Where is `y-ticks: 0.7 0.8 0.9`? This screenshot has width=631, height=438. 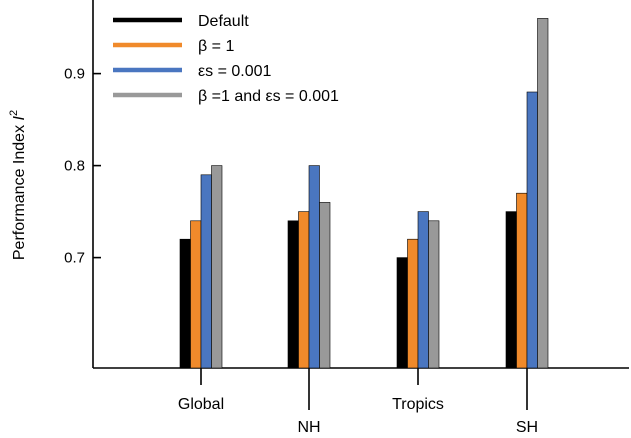 y-ticks: 0.7 0.8 0.9 is located at coordinates (82, 166).